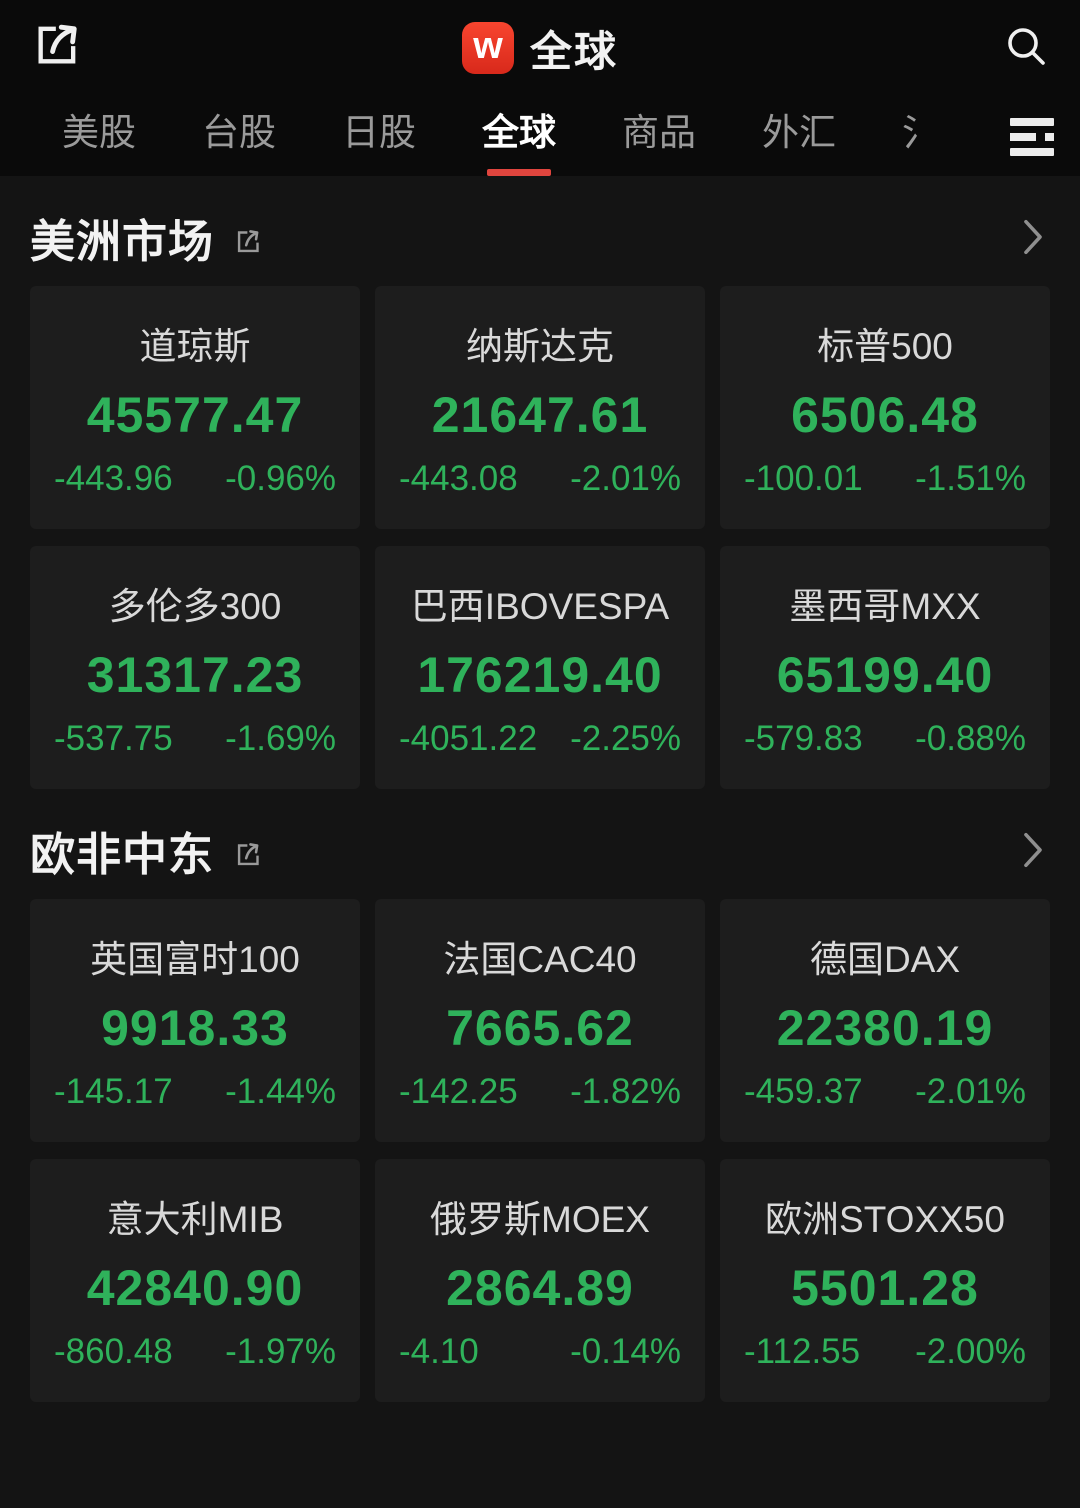 The height and width of the screenshot is (1508, 1080). I want to click on index-card: 英国富时100 9918.33 -145.17 -1.44%, so click(195, 1020).